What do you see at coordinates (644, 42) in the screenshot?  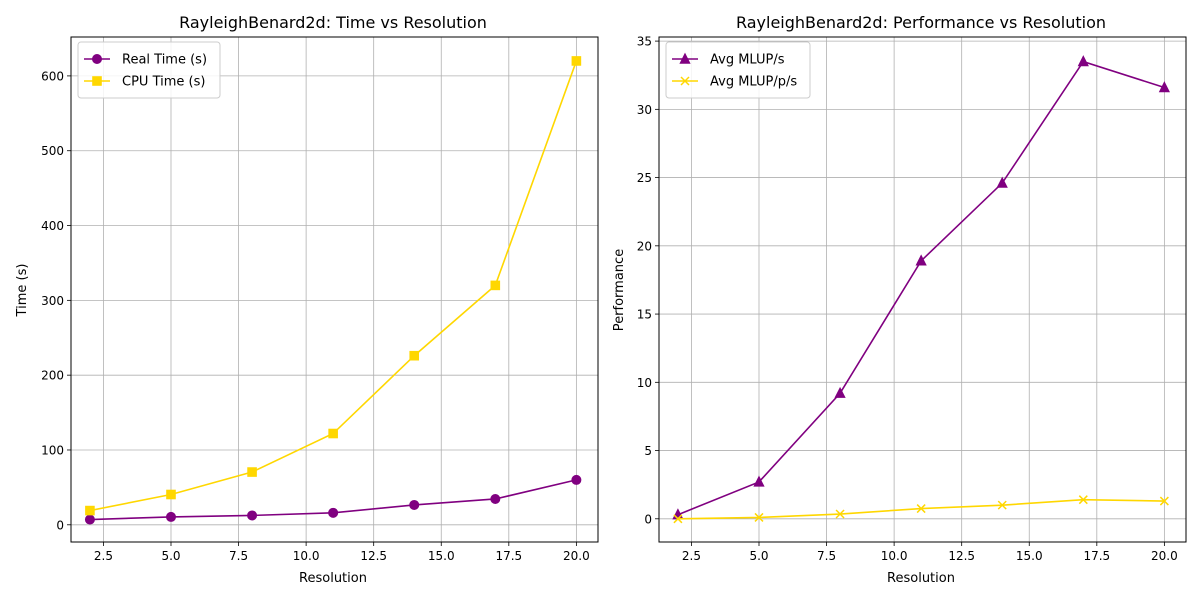 I see `y-tick-label: 35` at bounding box center [644, 42].